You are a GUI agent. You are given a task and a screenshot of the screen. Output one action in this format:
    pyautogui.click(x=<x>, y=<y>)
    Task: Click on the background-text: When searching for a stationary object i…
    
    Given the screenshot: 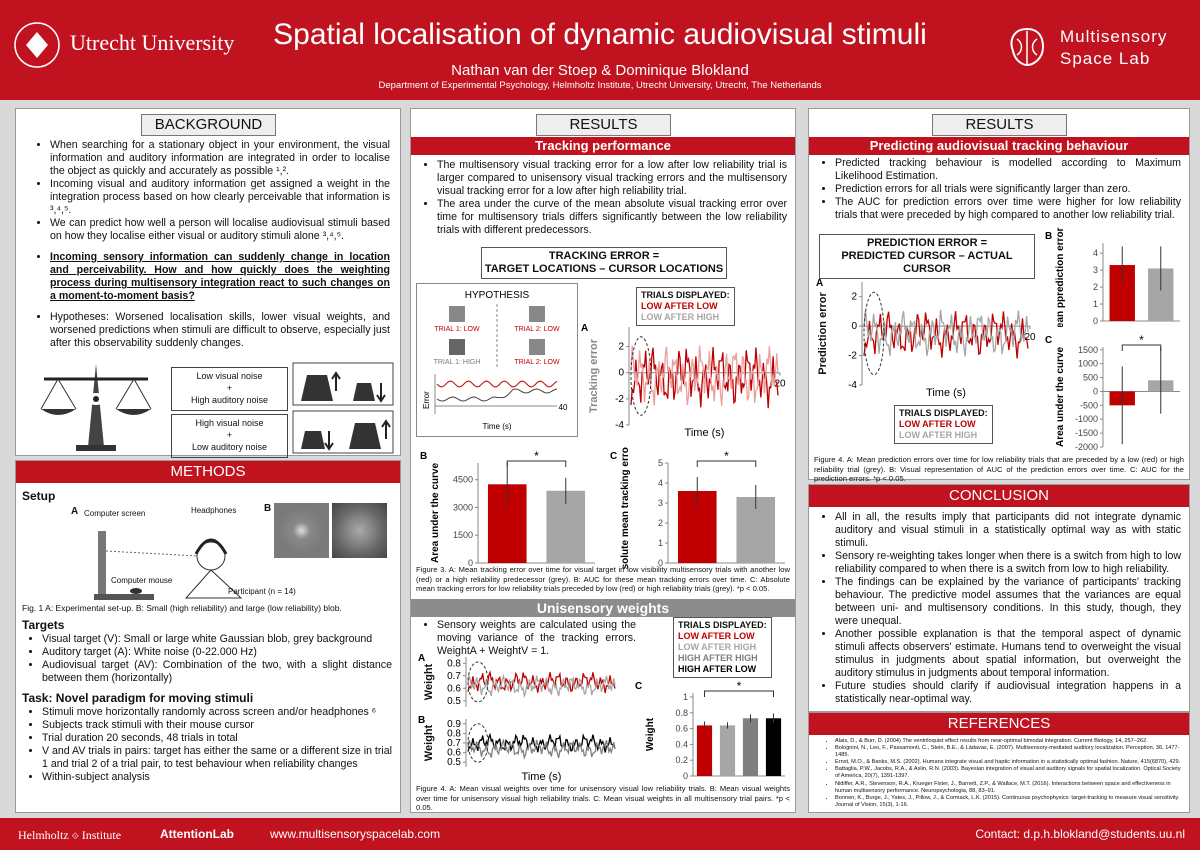 What is the action you would take?
    pyautogui.click(x=207, y=244)
    